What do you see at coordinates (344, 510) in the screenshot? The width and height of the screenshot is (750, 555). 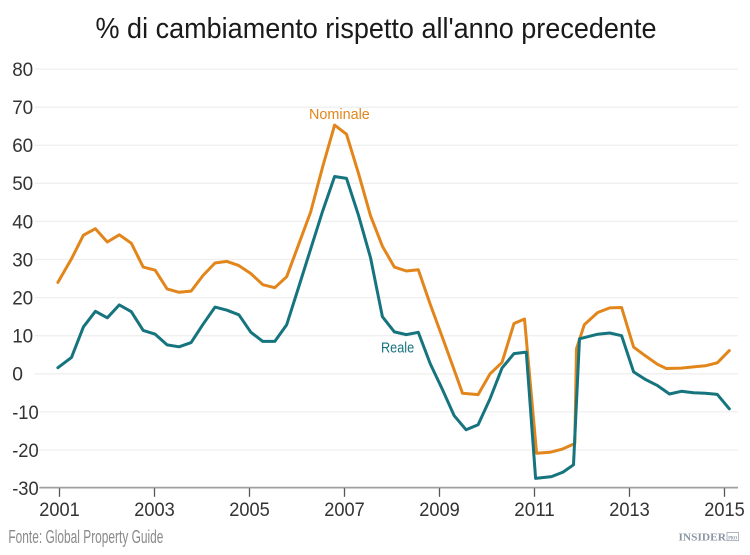 I see `svg-text: 2007` at bounding box center [344, 510].